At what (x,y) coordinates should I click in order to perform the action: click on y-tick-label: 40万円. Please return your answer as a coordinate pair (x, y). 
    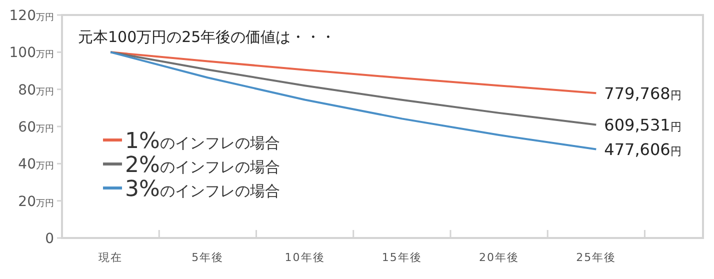
    Looking at the image, I should click on (36, 164).